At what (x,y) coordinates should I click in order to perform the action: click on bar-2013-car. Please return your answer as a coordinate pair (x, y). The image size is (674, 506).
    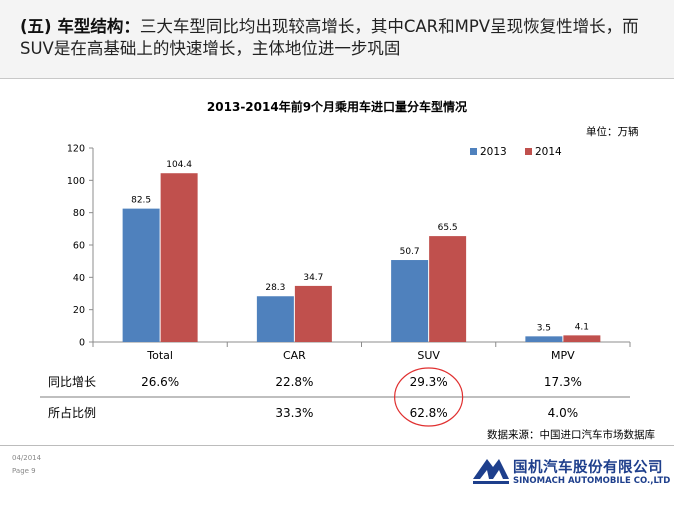
    Looking at the image, I should click on (275, 319).